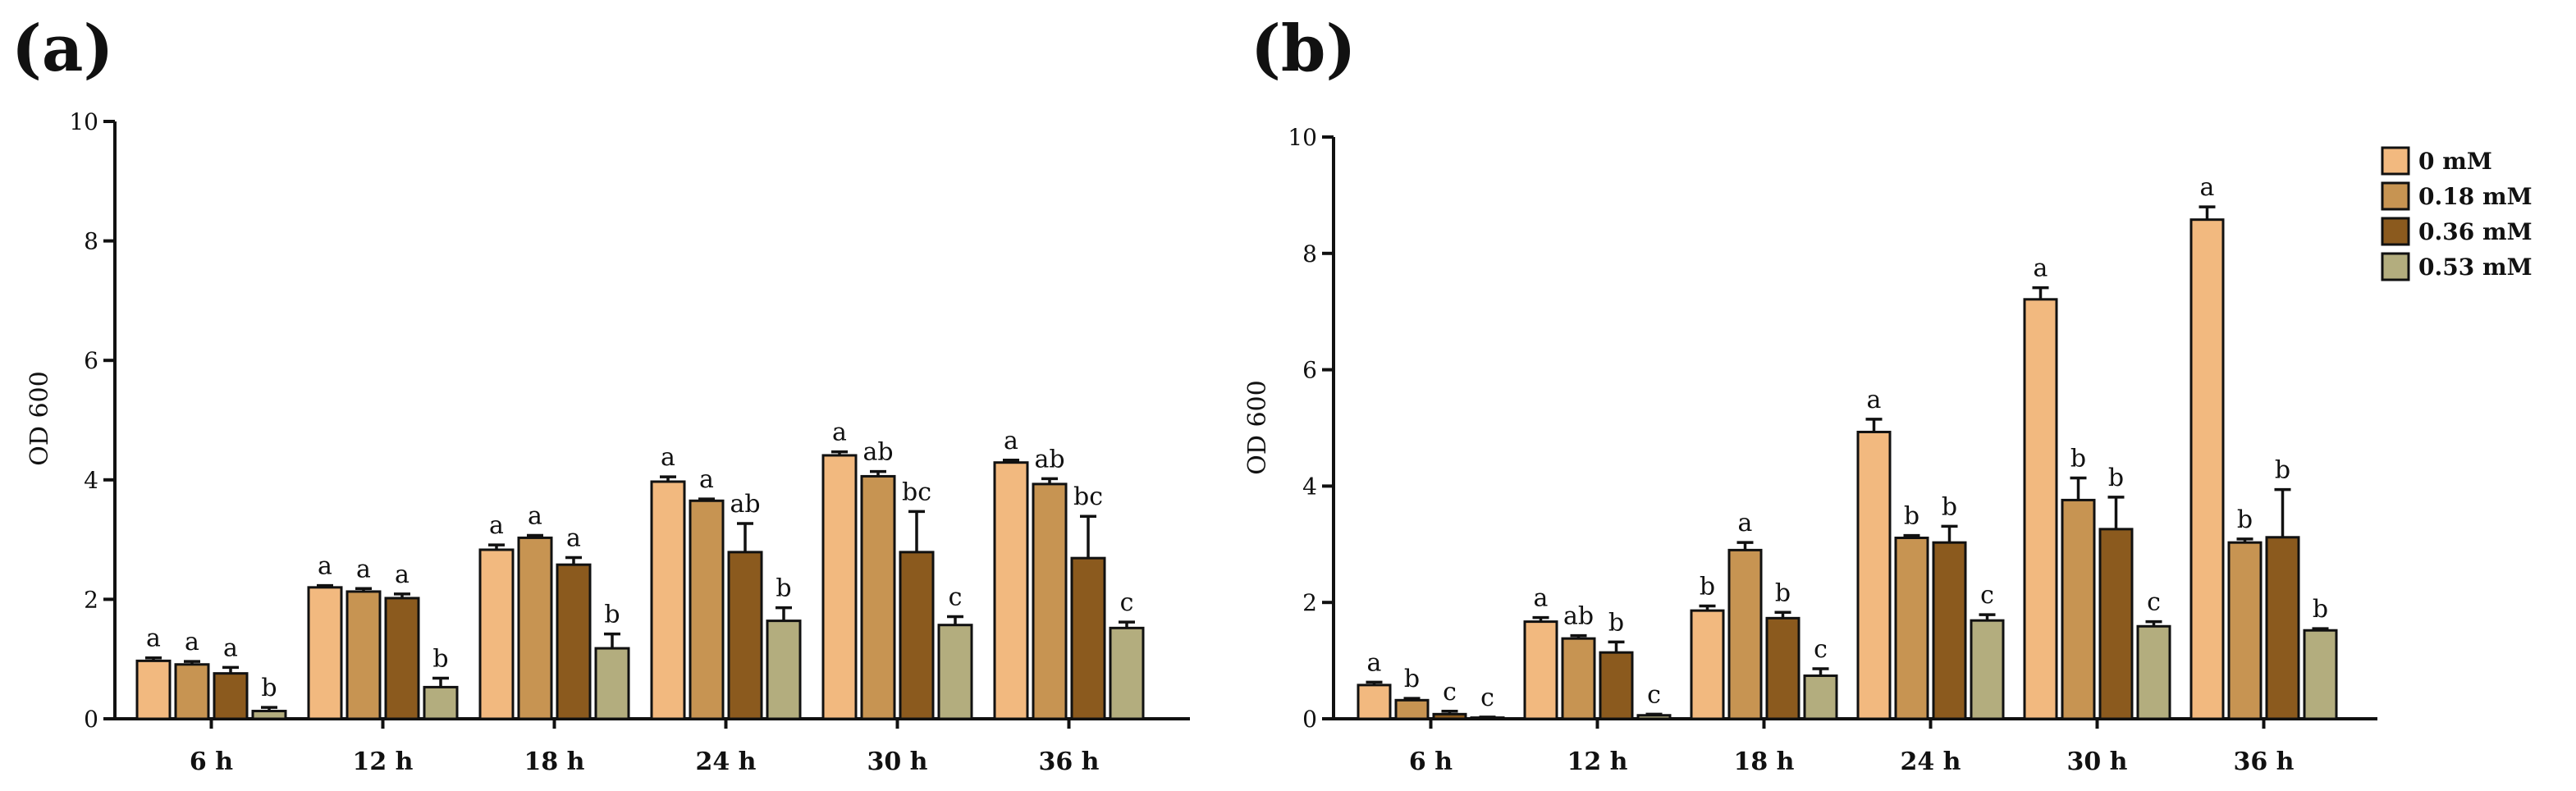 The width and height of the screenshot is (2576, 791). I want to click on legend-label: 0.36 mM, so click(2475, 231).